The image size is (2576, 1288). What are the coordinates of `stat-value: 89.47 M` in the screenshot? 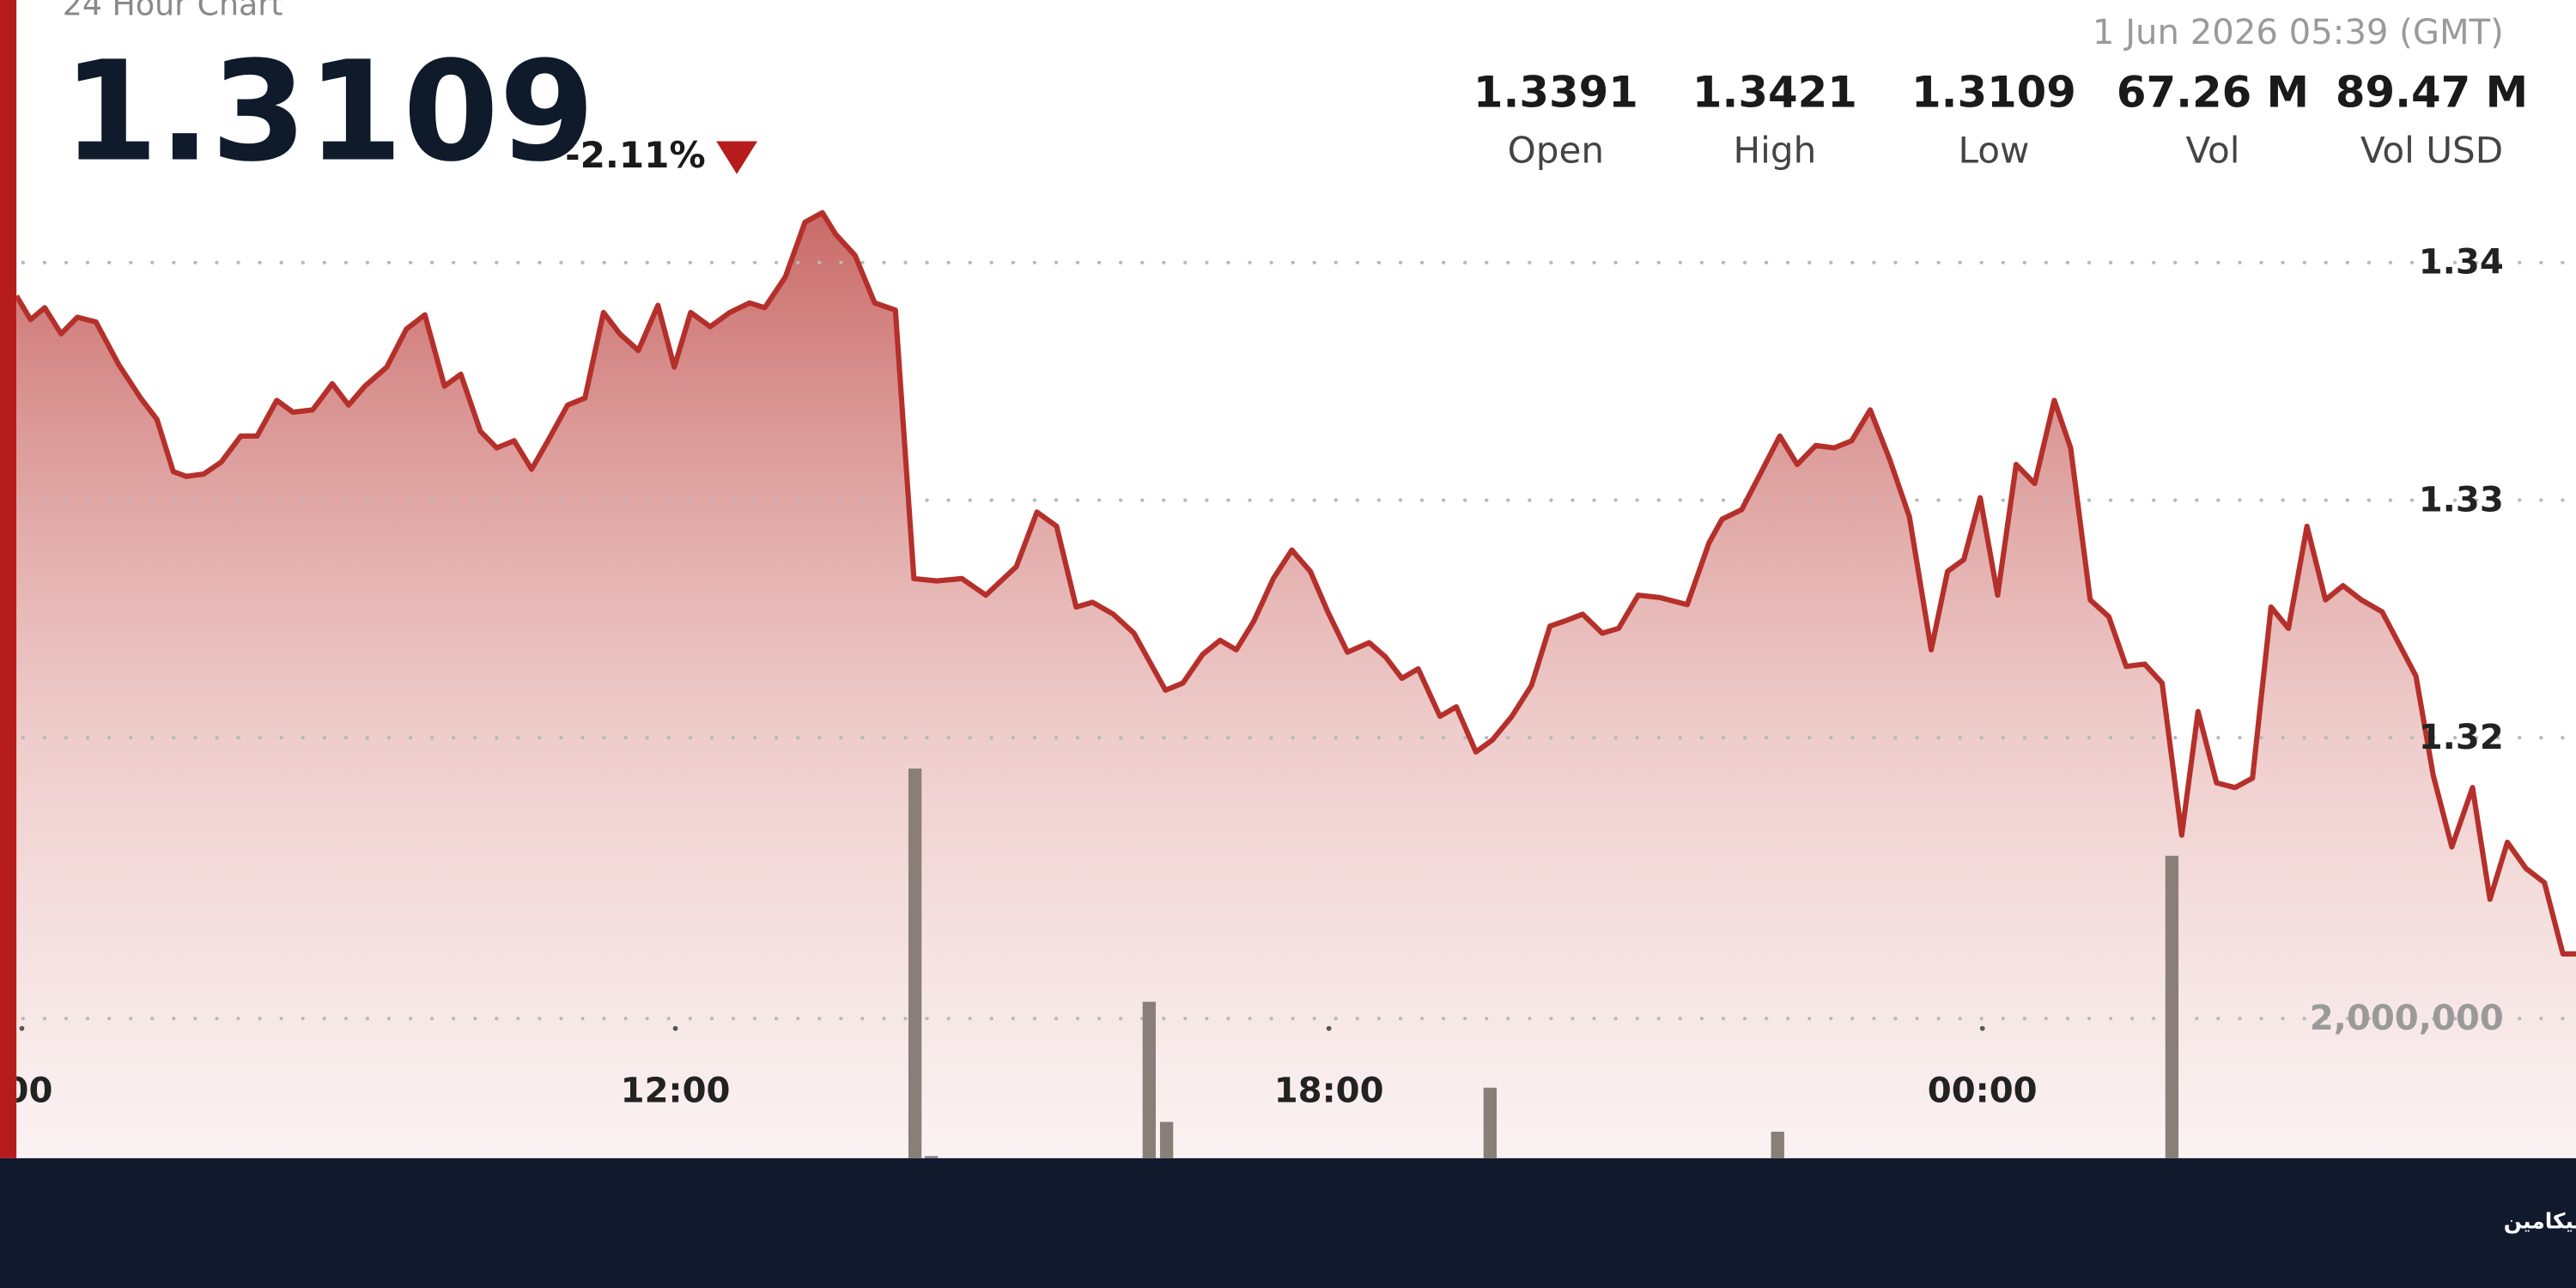 It's located at (2432, 92).